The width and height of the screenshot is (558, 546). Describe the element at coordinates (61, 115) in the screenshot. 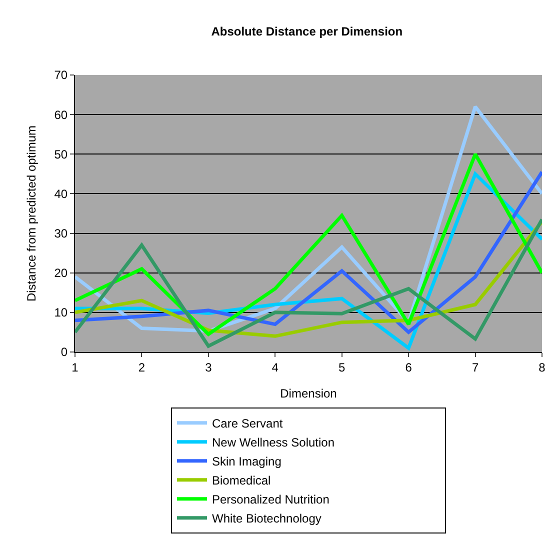

I see `y-tick-label: 60` at that location.